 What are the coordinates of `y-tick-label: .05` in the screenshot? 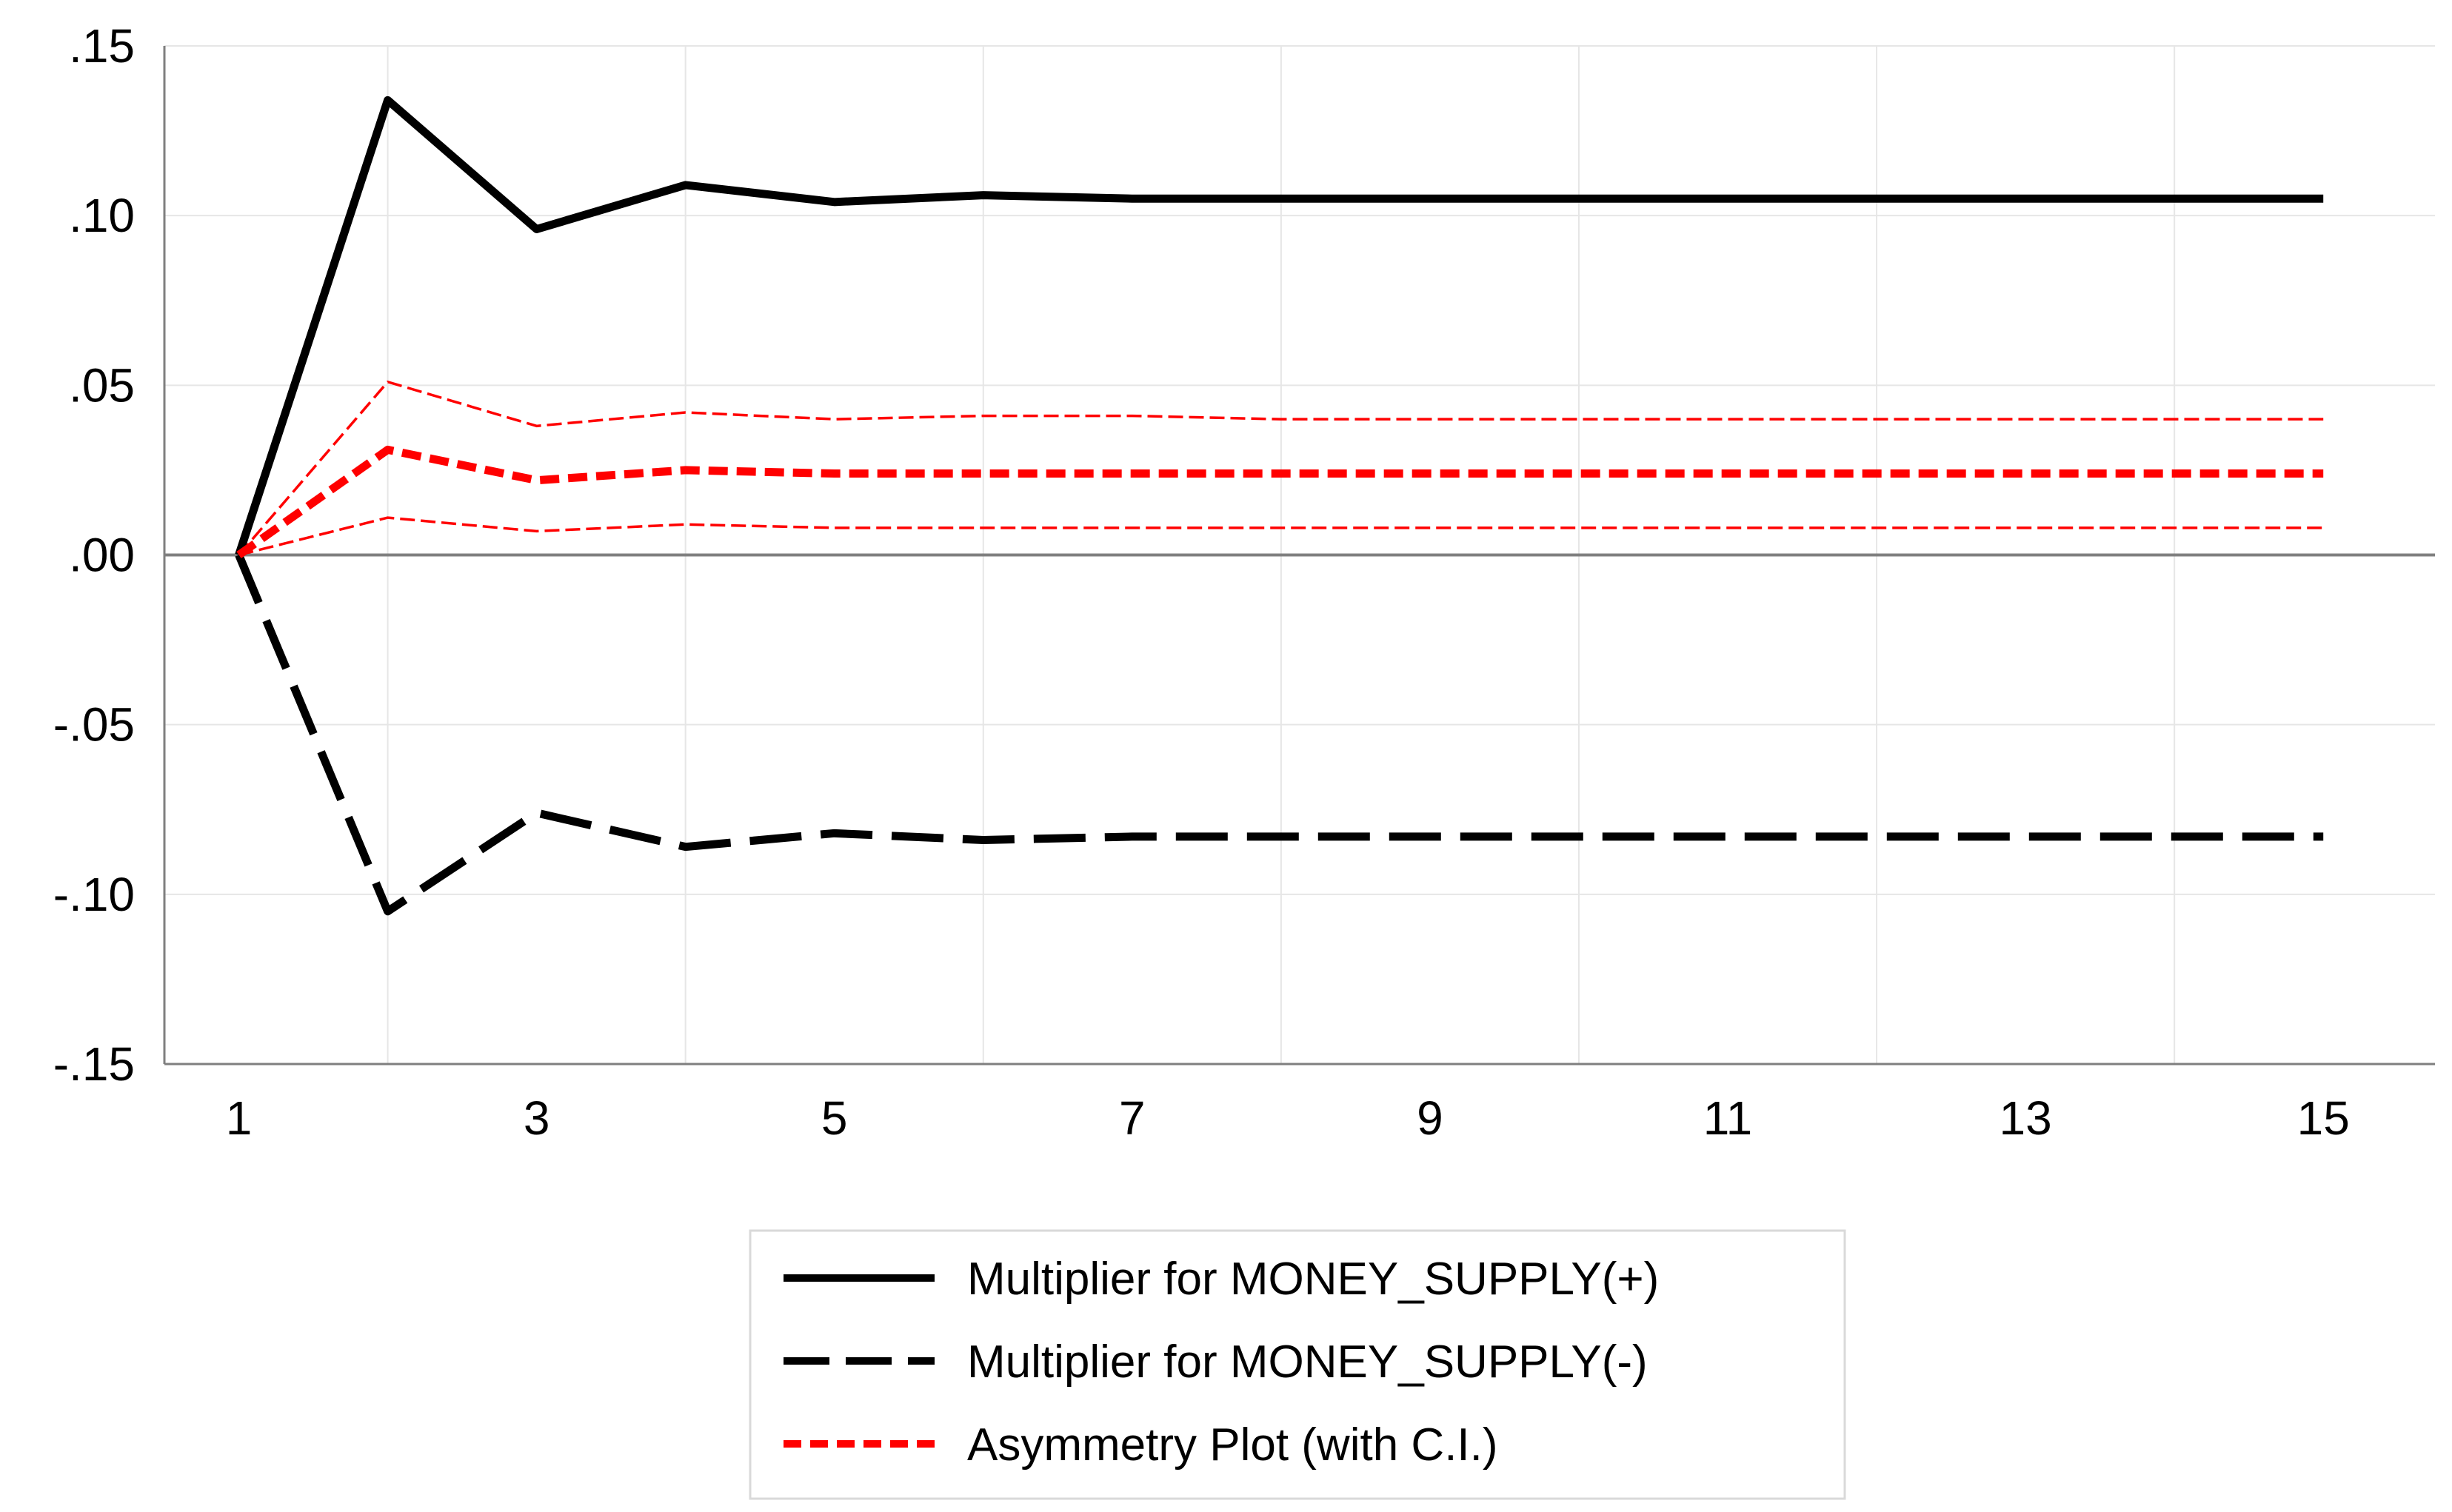 It's located at (102, 385).